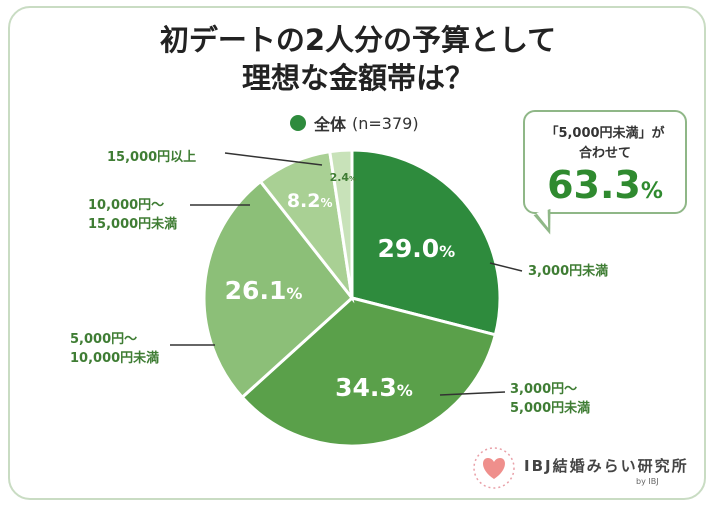  I want to click on brand-logo: IBJ結婚みらい研究所 by IBJ, so click(582, 468).